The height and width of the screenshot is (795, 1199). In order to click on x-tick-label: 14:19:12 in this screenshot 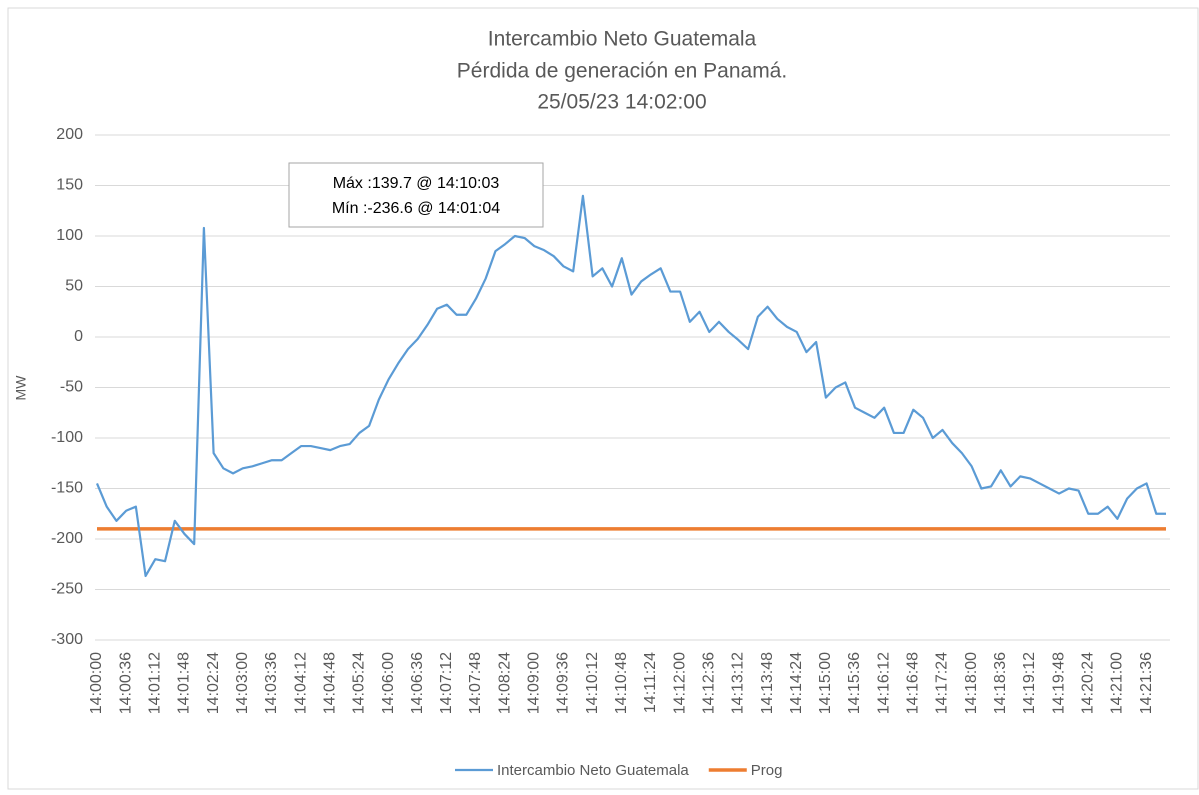, I will do `click(1029, 683)`.